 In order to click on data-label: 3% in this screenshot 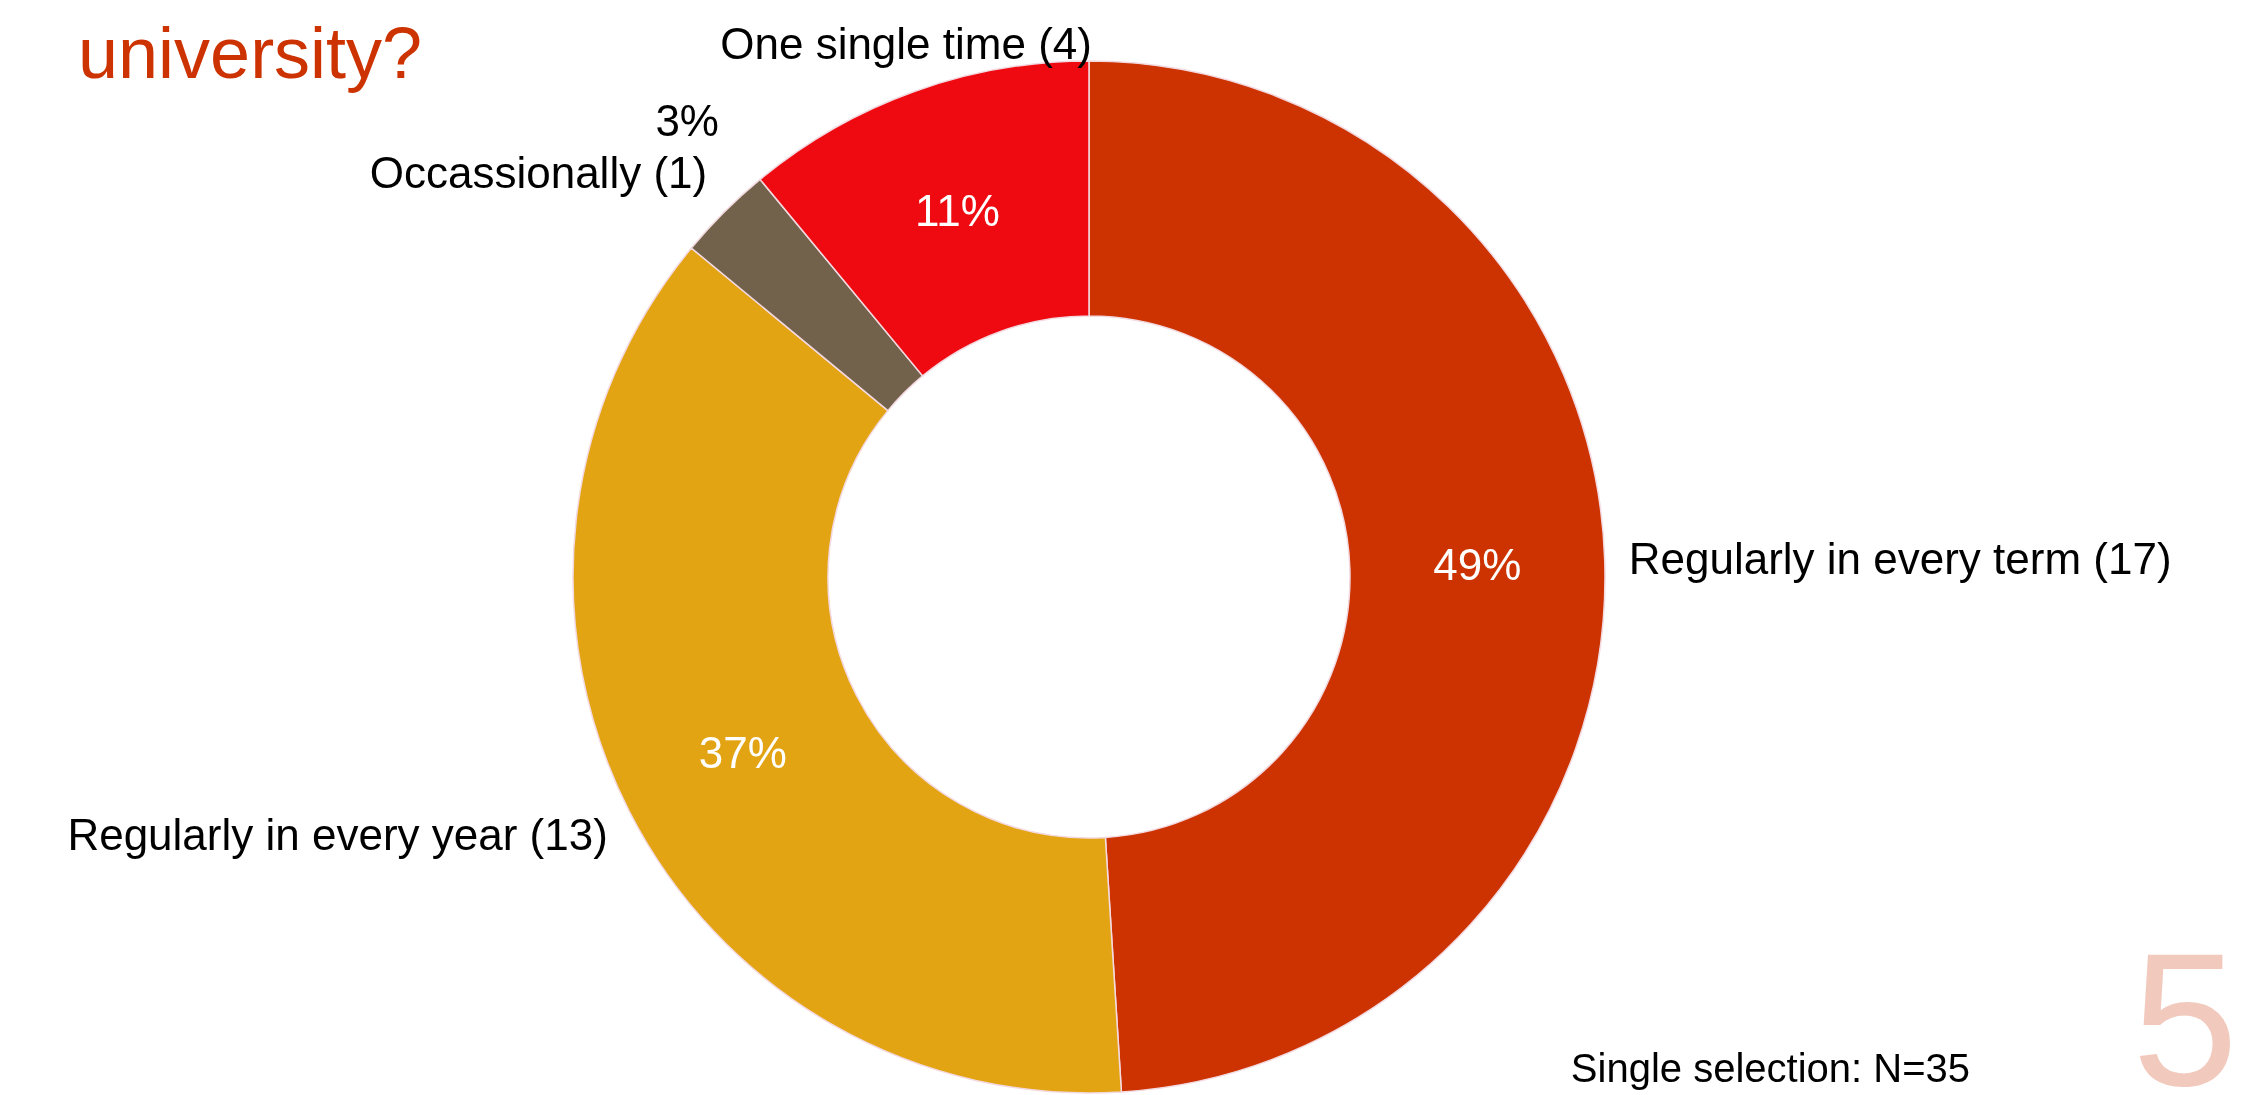, I will do `click(687, 120)`.